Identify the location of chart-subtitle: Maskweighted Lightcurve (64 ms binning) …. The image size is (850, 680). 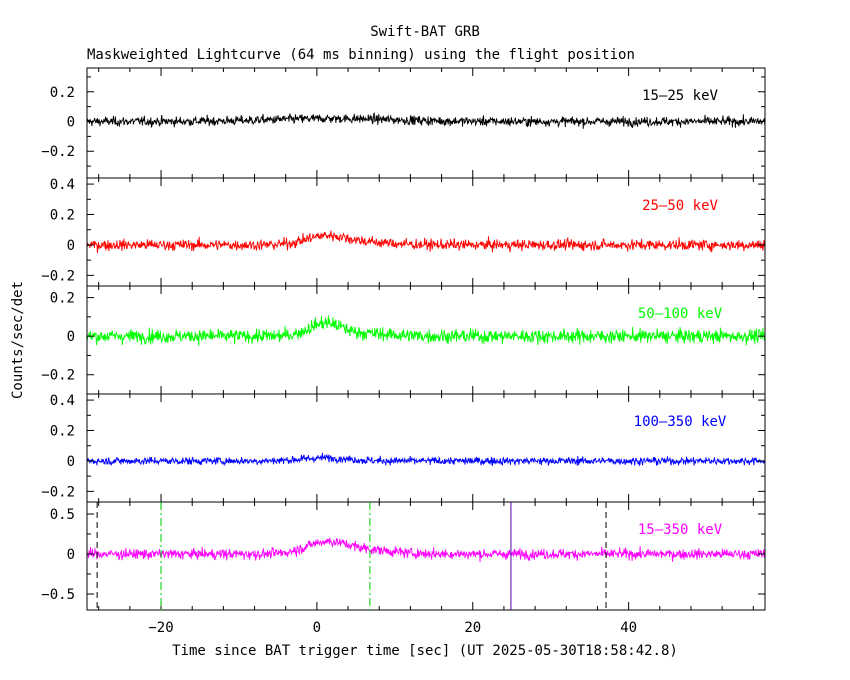
(361, 55).